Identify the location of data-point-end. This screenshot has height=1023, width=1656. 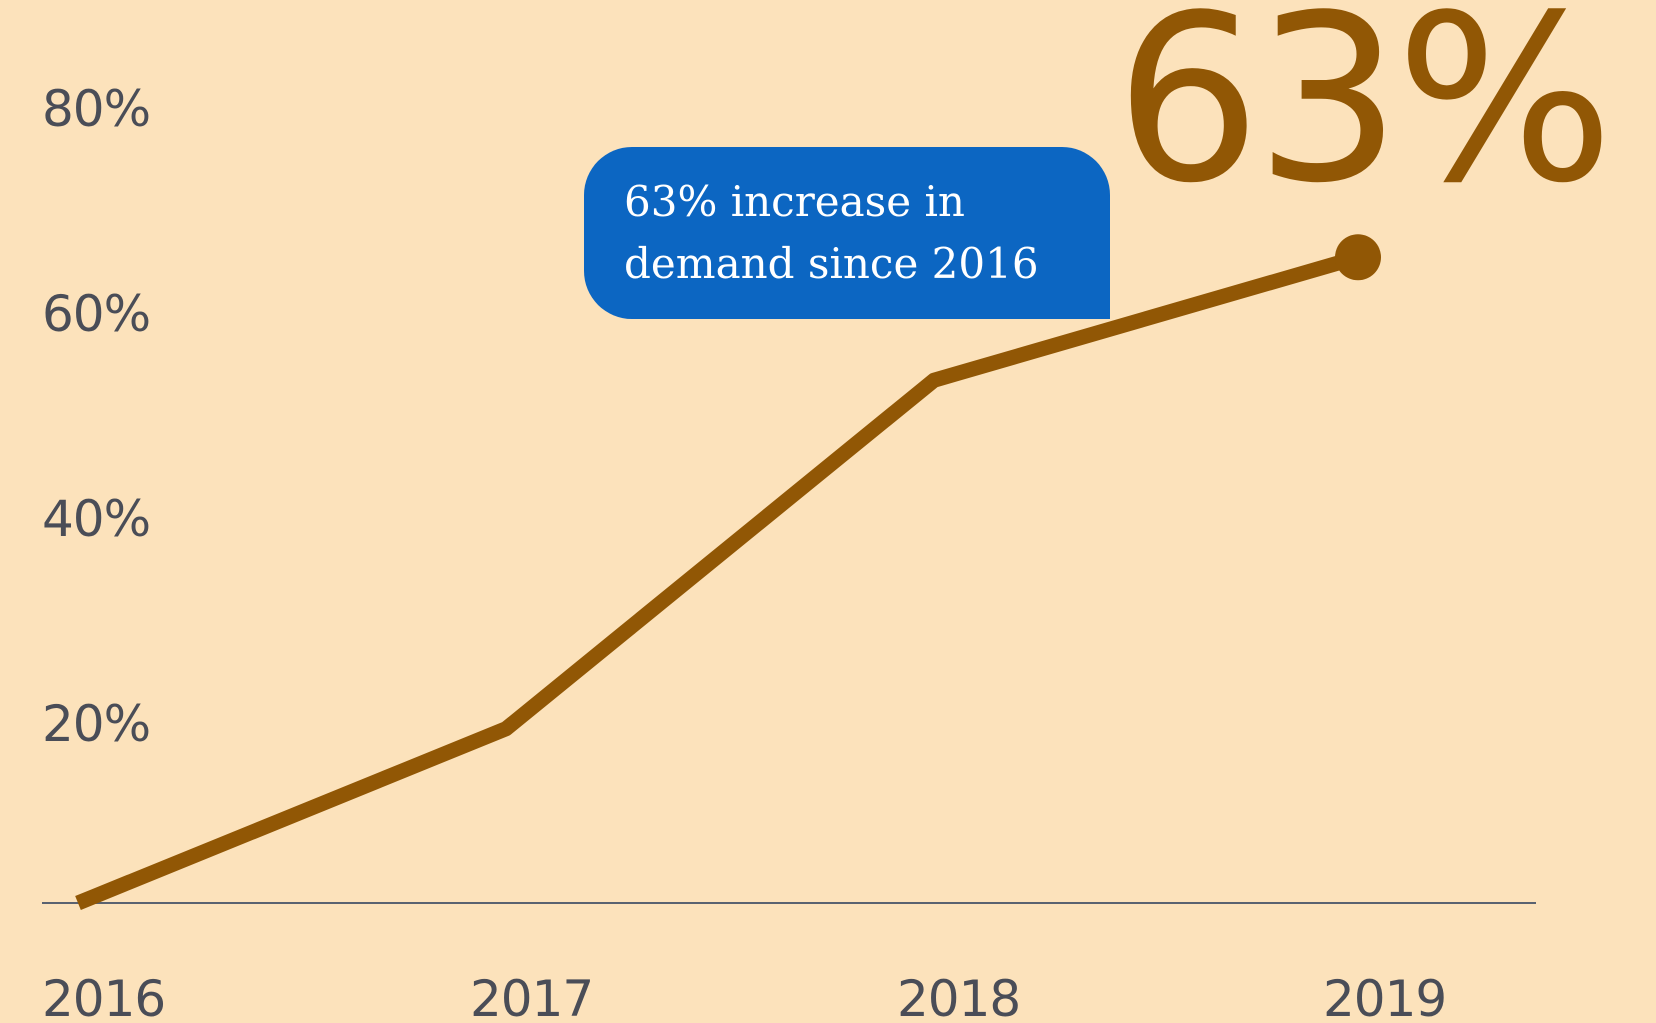
(1358, 257).